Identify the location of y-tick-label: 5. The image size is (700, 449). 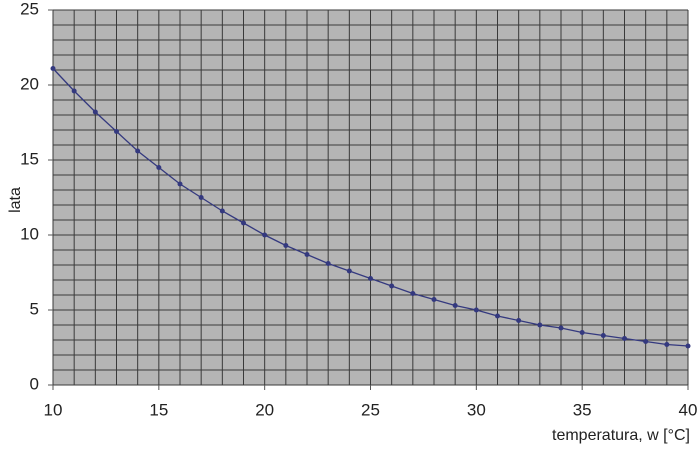
(34, 308).